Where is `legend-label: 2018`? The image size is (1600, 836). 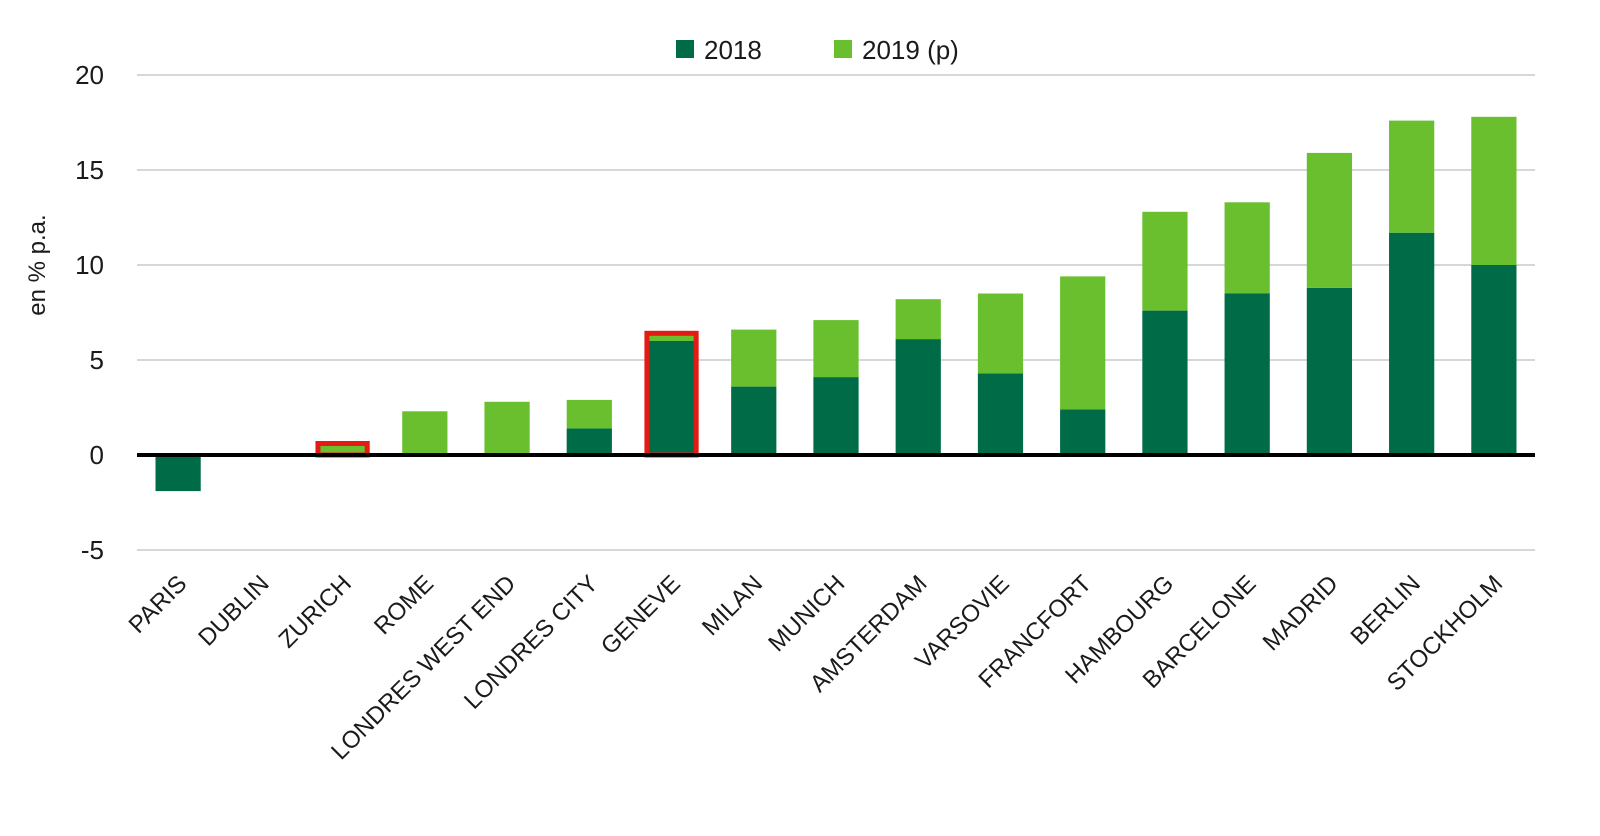 legend-label: 2018 is located at coordinates (733, 50).